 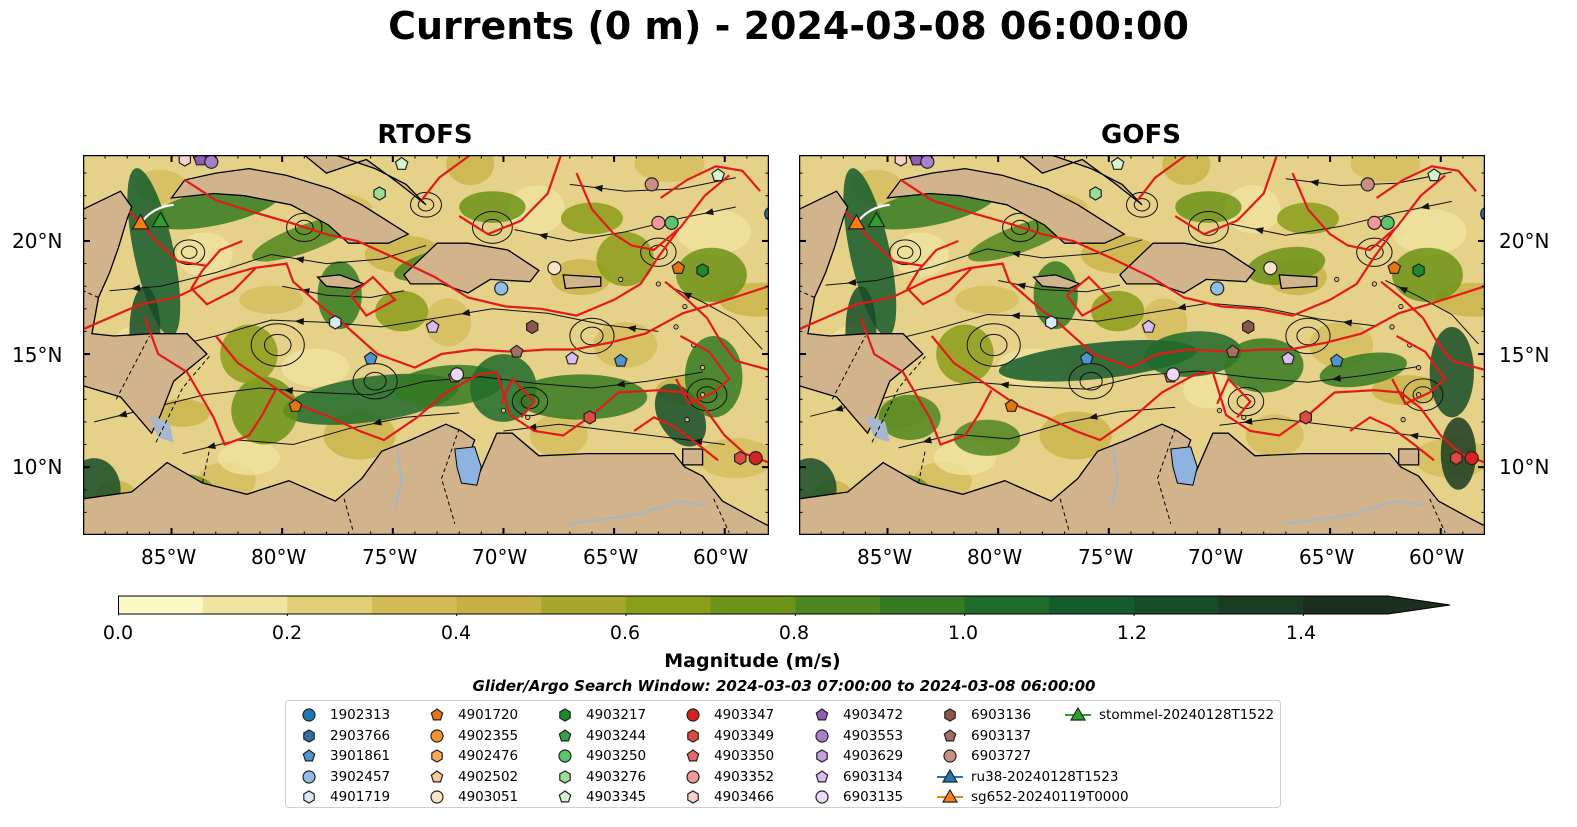 I want to click on legend-label: 4903466, so click(x=744, y=797).